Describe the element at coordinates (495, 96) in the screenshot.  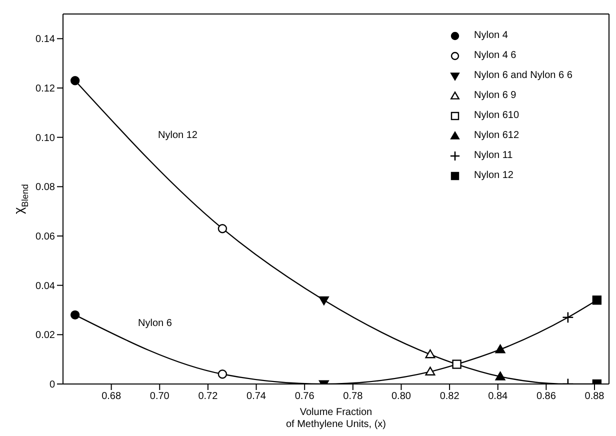
I see `legend-label: Nylon 6 9` at that location.